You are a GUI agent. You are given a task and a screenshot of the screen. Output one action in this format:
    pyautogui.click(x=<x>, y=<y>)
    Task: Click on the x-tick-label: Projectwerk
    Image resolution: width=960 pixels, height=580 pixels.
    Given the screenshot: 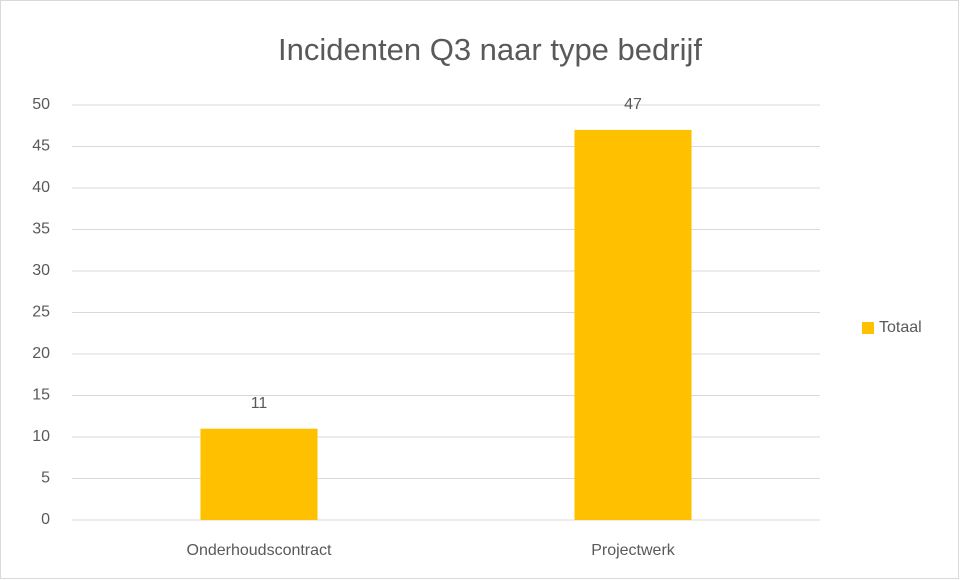 What is the action you would take?
    pyautogui.click(x=633, y=550)
    